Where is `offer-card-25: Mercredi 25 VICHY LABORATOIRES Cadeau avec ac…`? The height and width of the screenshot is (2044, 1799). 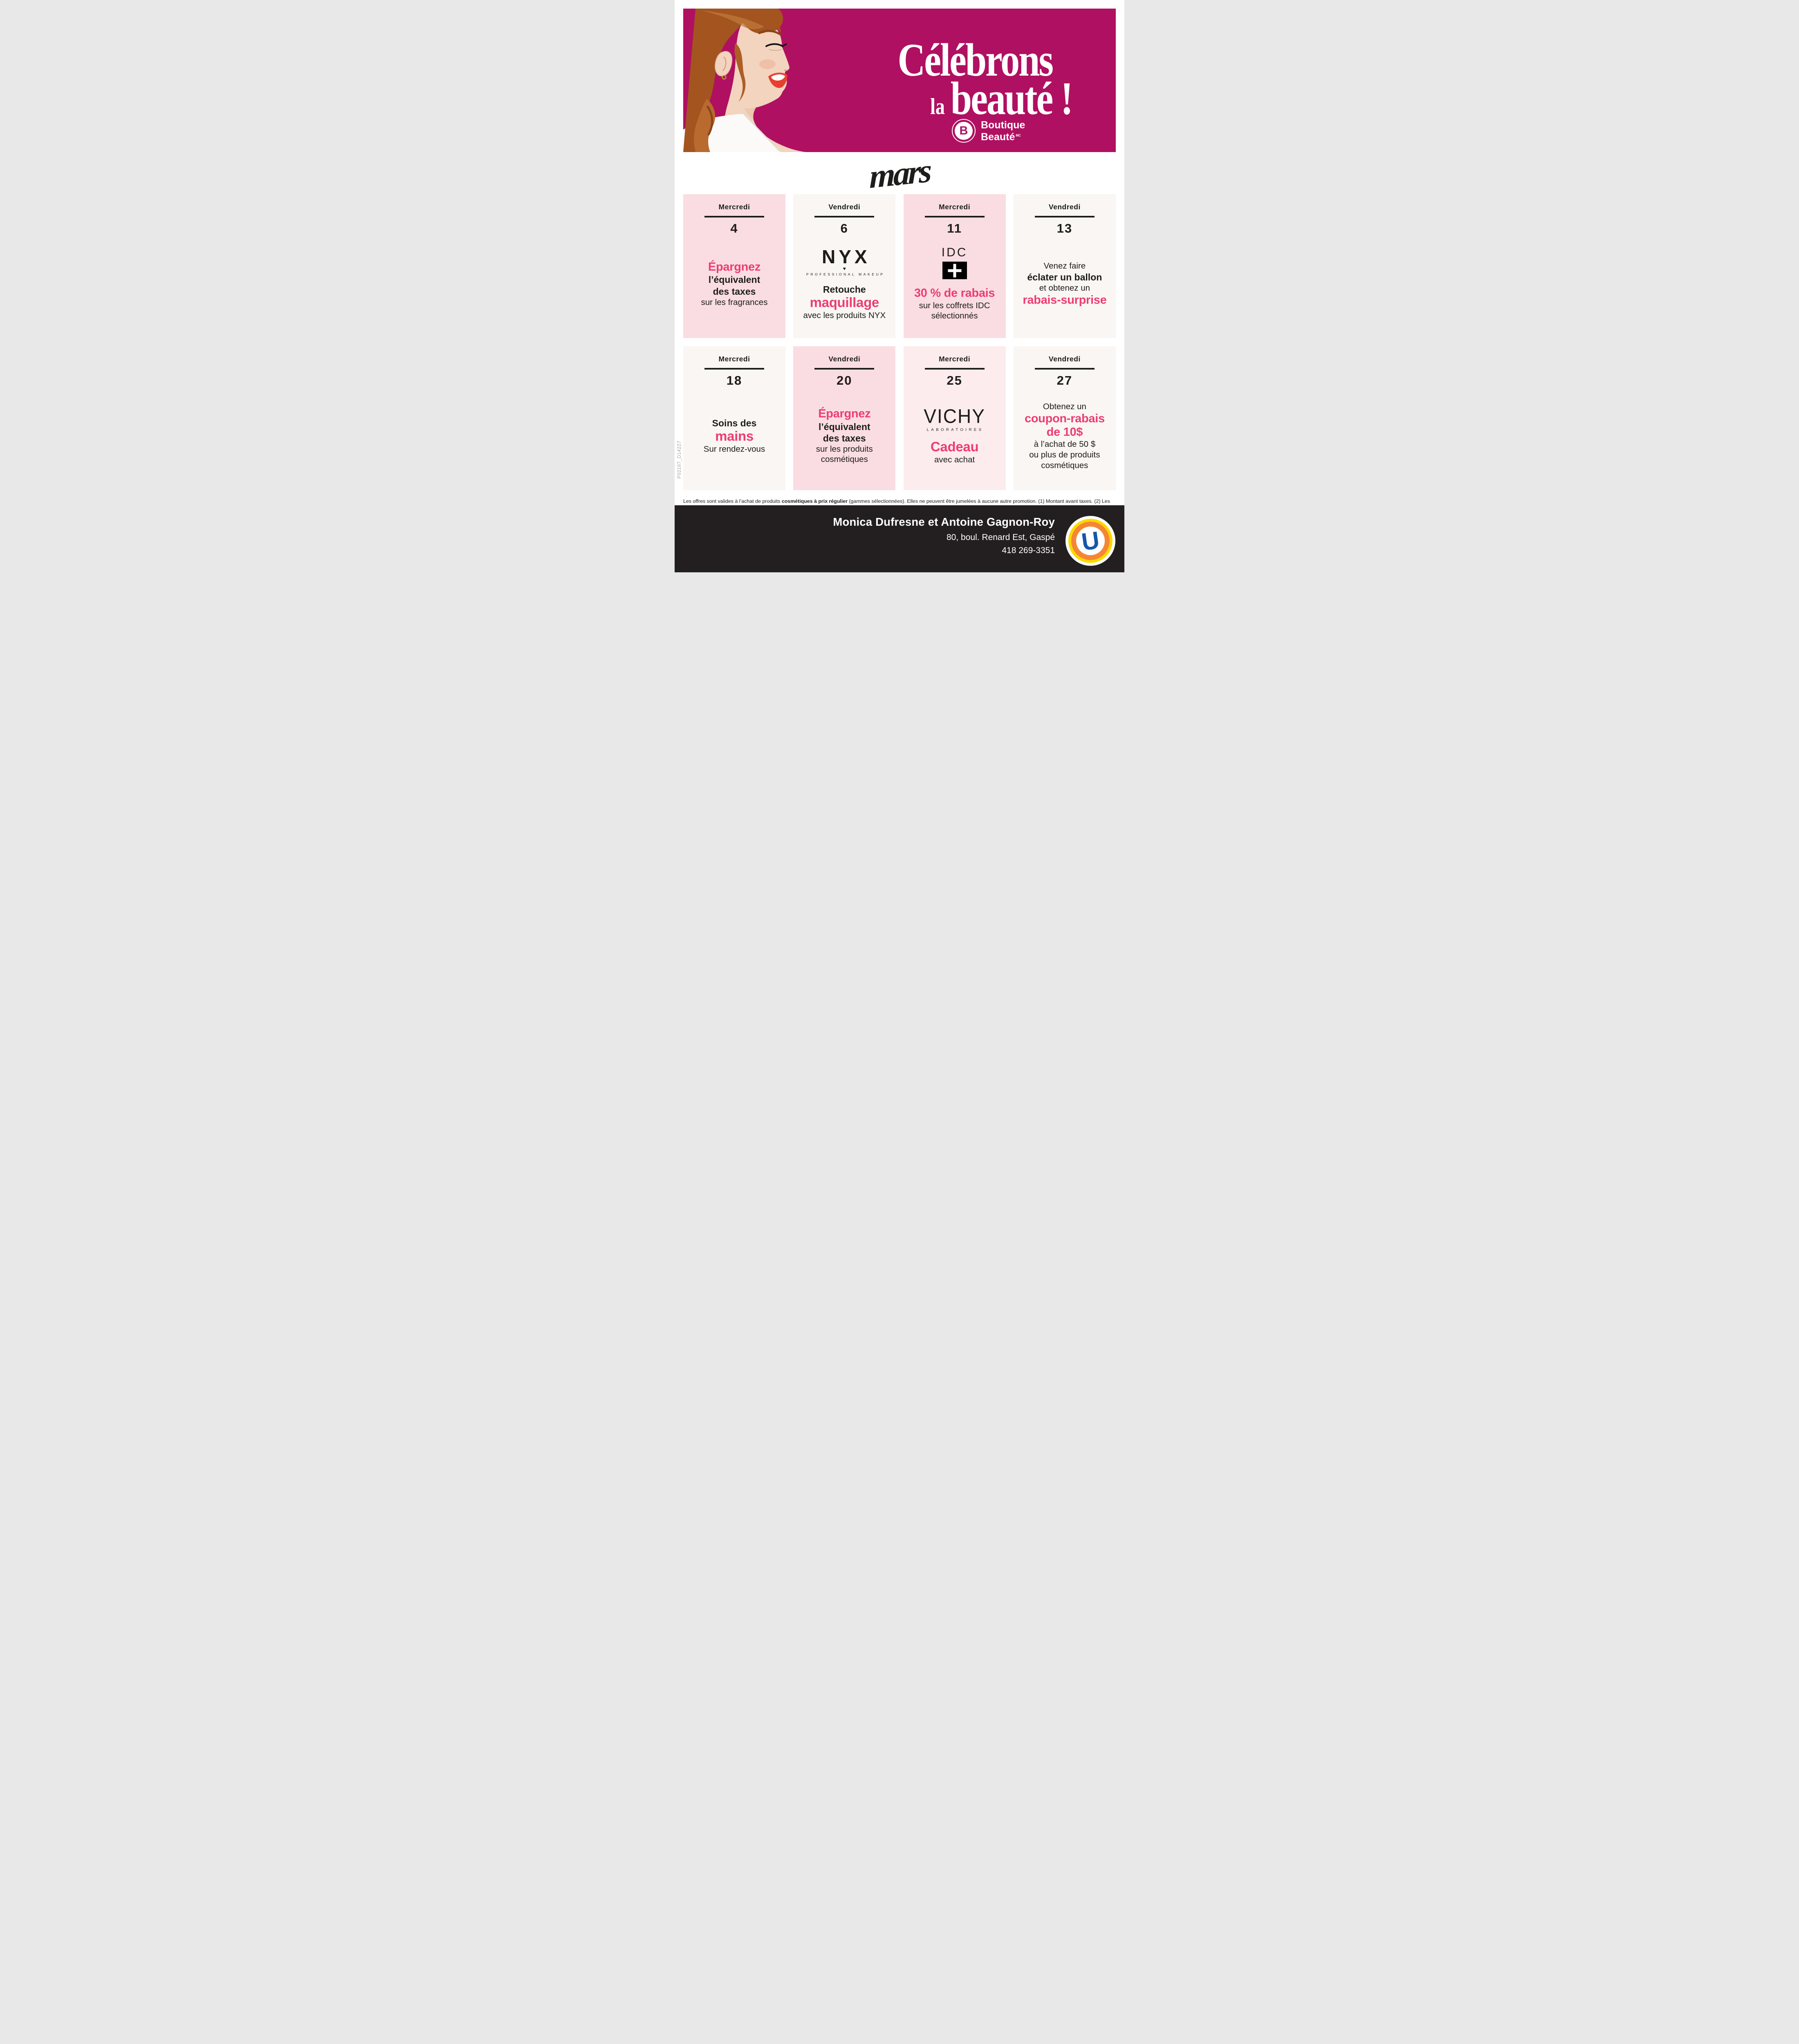
offer-card-25: Mercredi 25 VICHY LABORATOIRES Cadeau avec ac… is located at coordinates (955, 419).